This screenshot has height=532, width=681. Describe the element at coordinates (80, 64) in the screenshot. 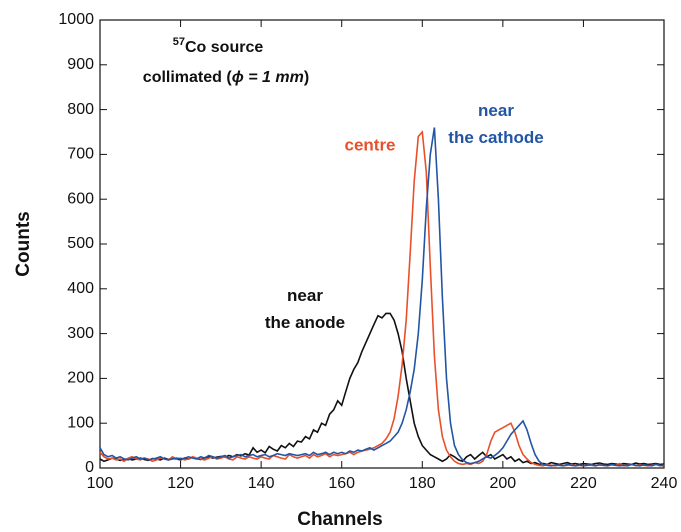

I see `y-tick-label: 900` at that location.